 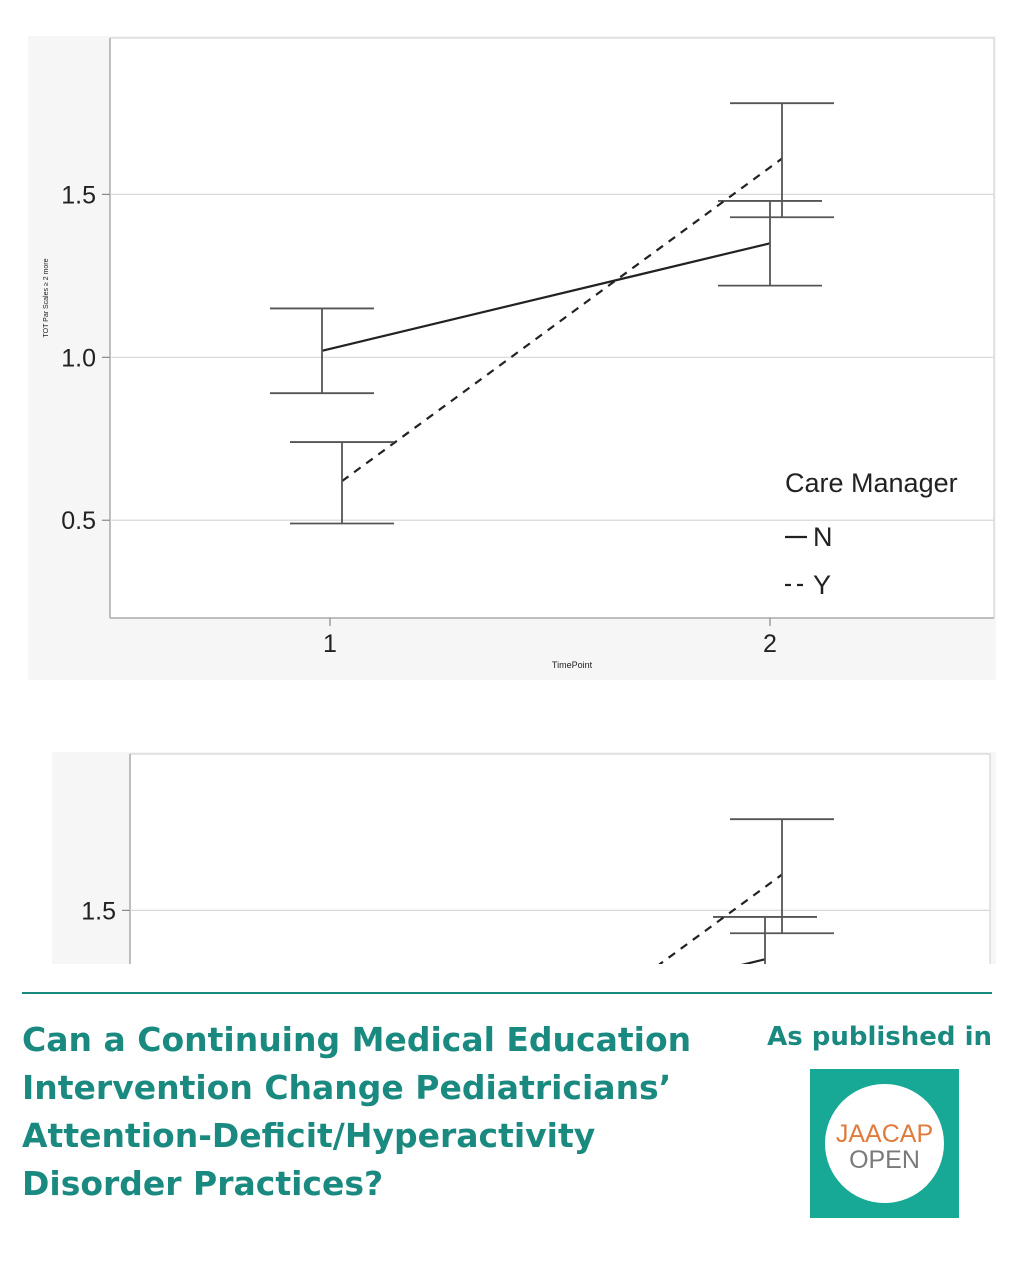 I want to click on y-tick-label: 0.5, so click(x=78, y=521).